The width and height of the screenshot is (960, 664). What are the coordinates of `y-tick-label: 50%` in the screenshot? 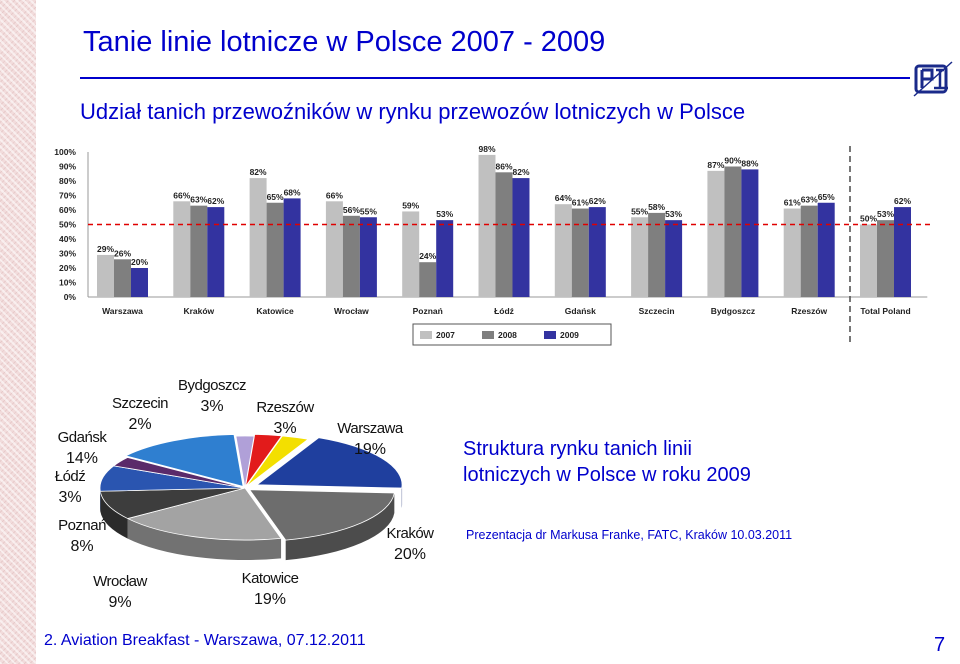 It's located at (67, 225).